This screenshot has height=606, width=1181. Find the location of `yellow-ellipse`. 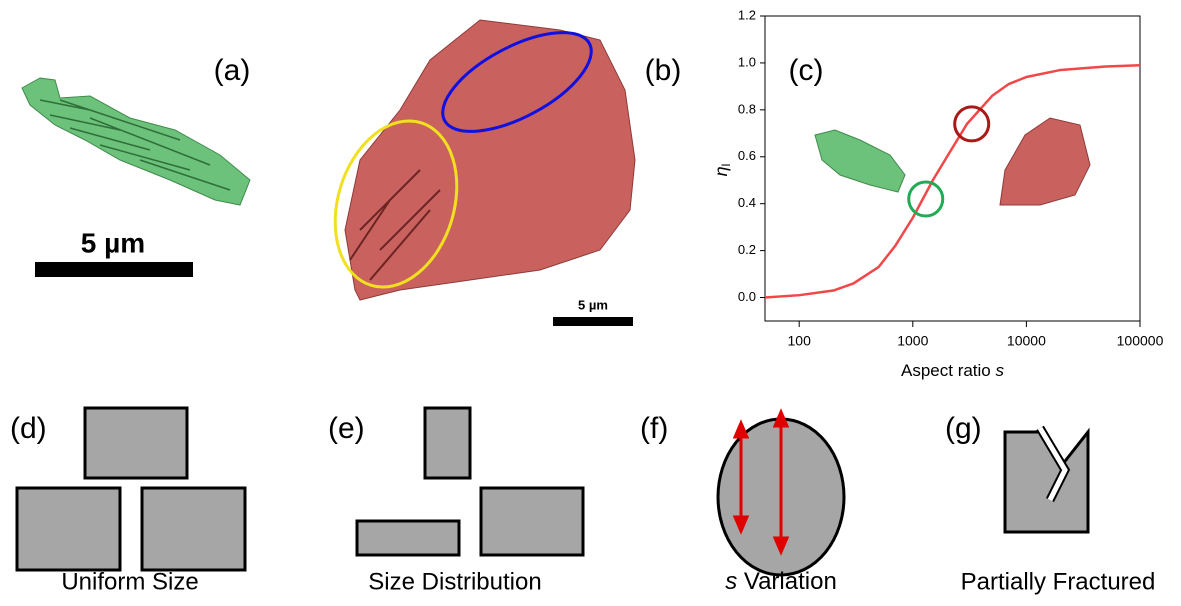

yellow-ellipse is located at coordinates (396, 204).